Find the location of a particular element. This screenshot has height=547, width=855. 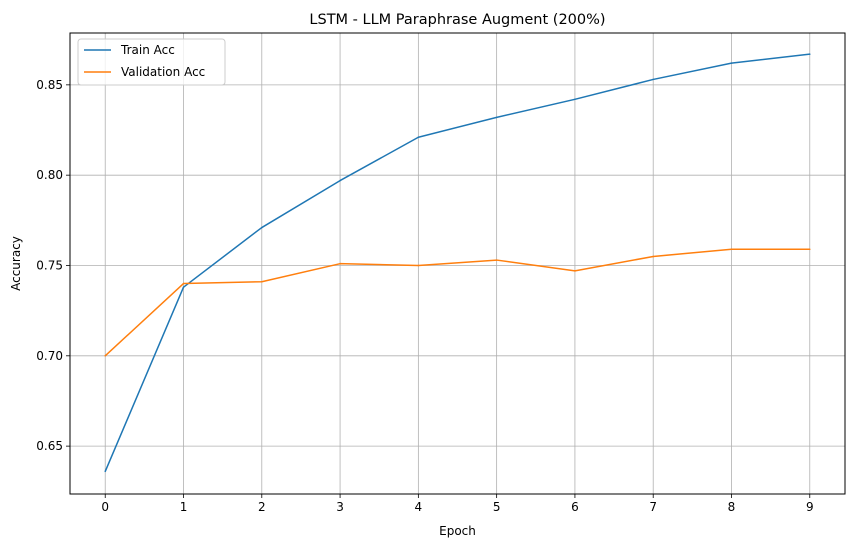

y-tick-label: 0.70 is located at coordinates (49, 356).